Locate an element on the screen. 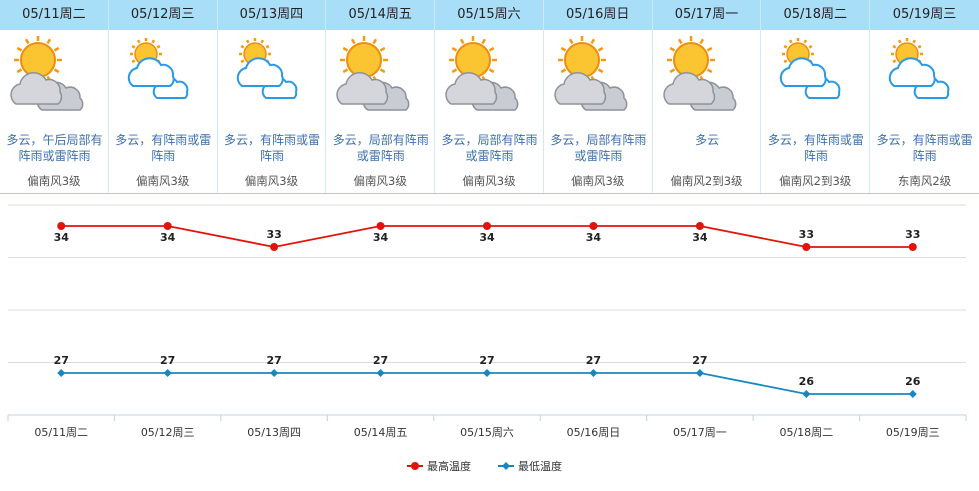 The height and width of the screenshot is (491, 979). day-date: 05/19周三 is located at coordinates (924, 15).